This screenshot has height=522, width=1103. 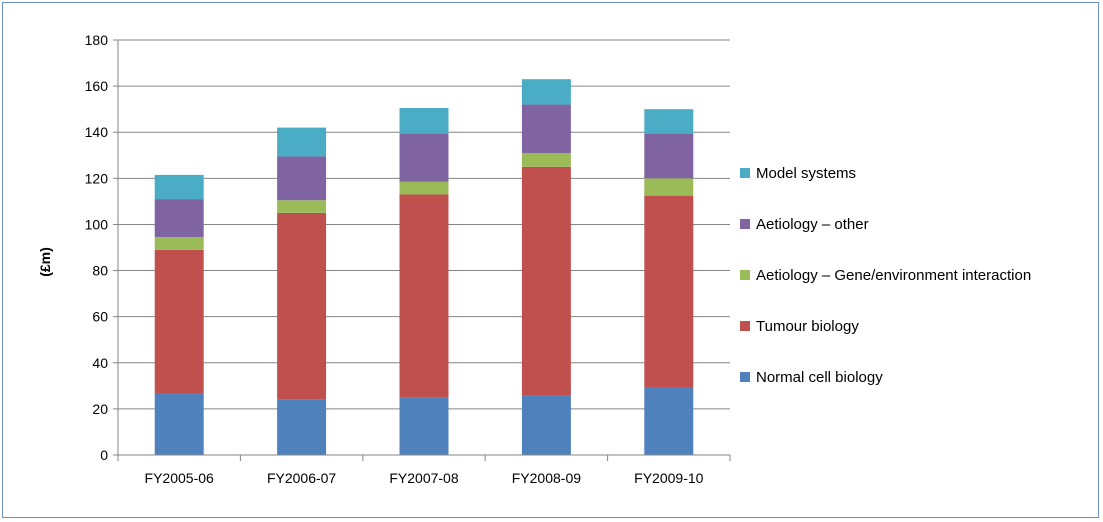 What do you see at coordinates (668, 478) in the screenshot?
I see `x-tick-label: FY2009-10` at bounding box center [668, 478].